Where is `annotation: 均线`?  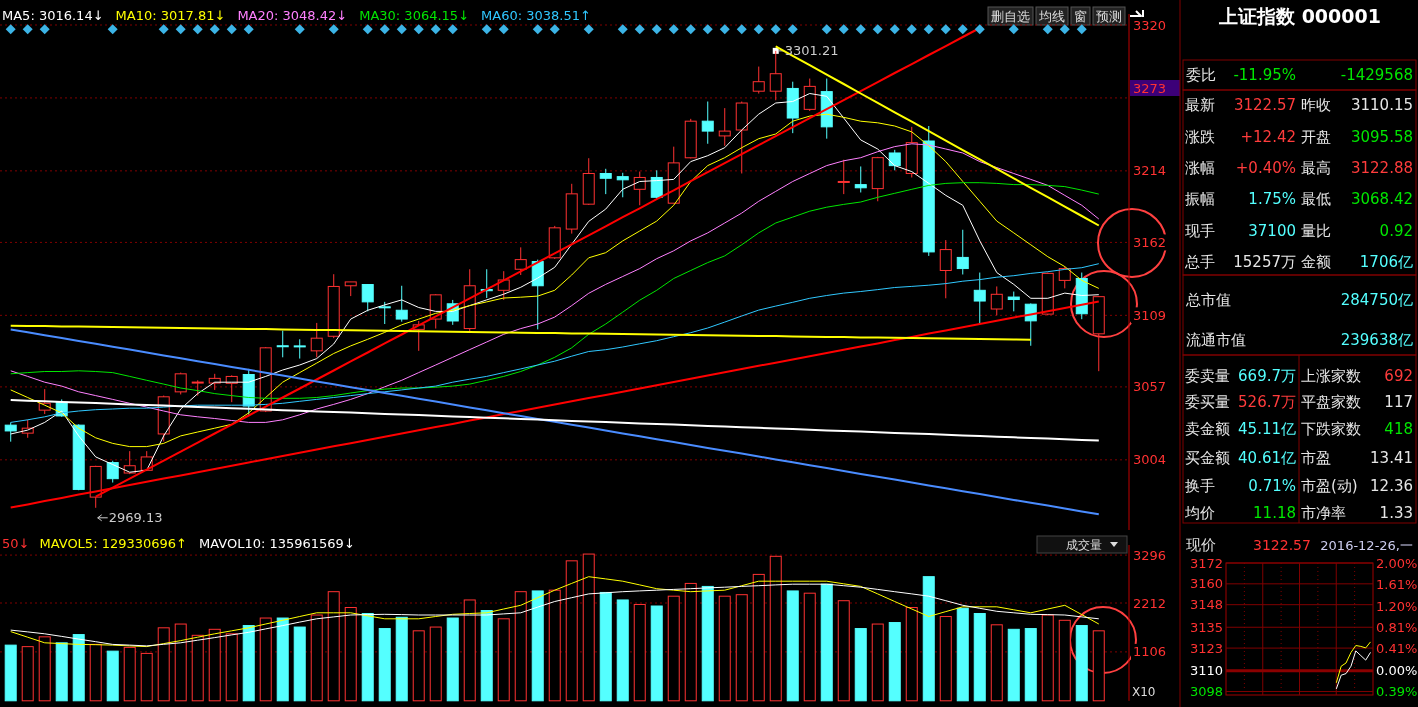 annotation: 均线 is located at coordinates (1051, 16).